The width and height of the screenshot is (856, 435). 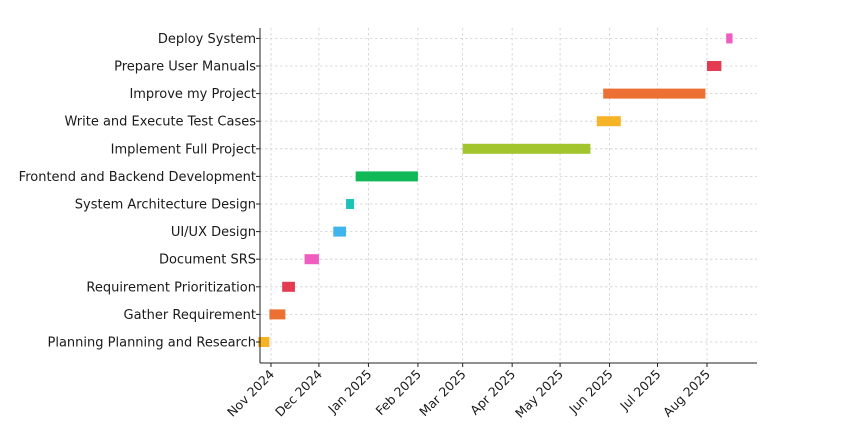 I want to click on task-label: Document SRS, so click(x=207, y=260).